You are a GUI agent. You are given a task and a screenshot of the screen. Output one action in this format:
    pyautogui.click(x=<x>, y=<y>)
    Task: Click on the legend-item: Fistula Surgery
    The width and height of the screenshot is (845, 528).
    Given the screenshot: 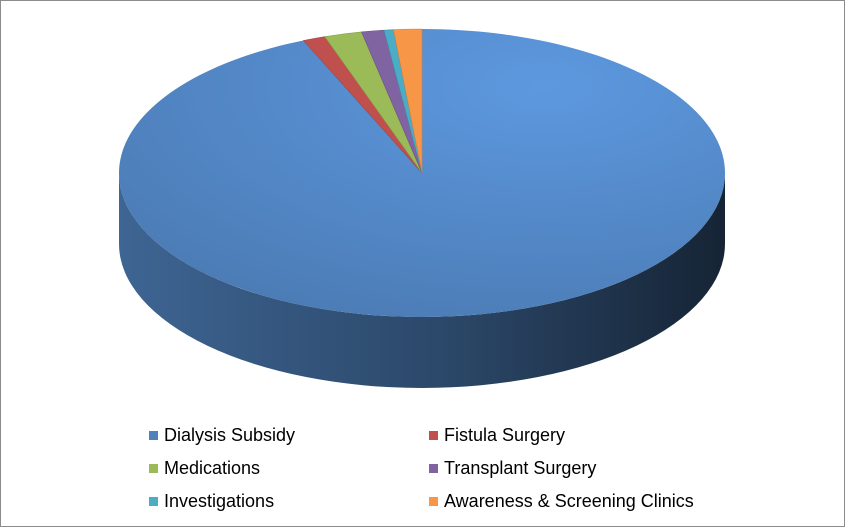 What is the action you would take?
    pyautogui.click(x=497, y=435)
    